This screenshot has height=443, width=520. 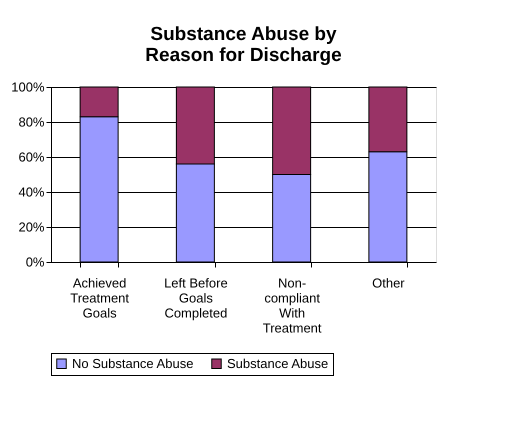 I want to click on x-tick-label: Achieved Treatment Goals, so click(x=100, y=298).